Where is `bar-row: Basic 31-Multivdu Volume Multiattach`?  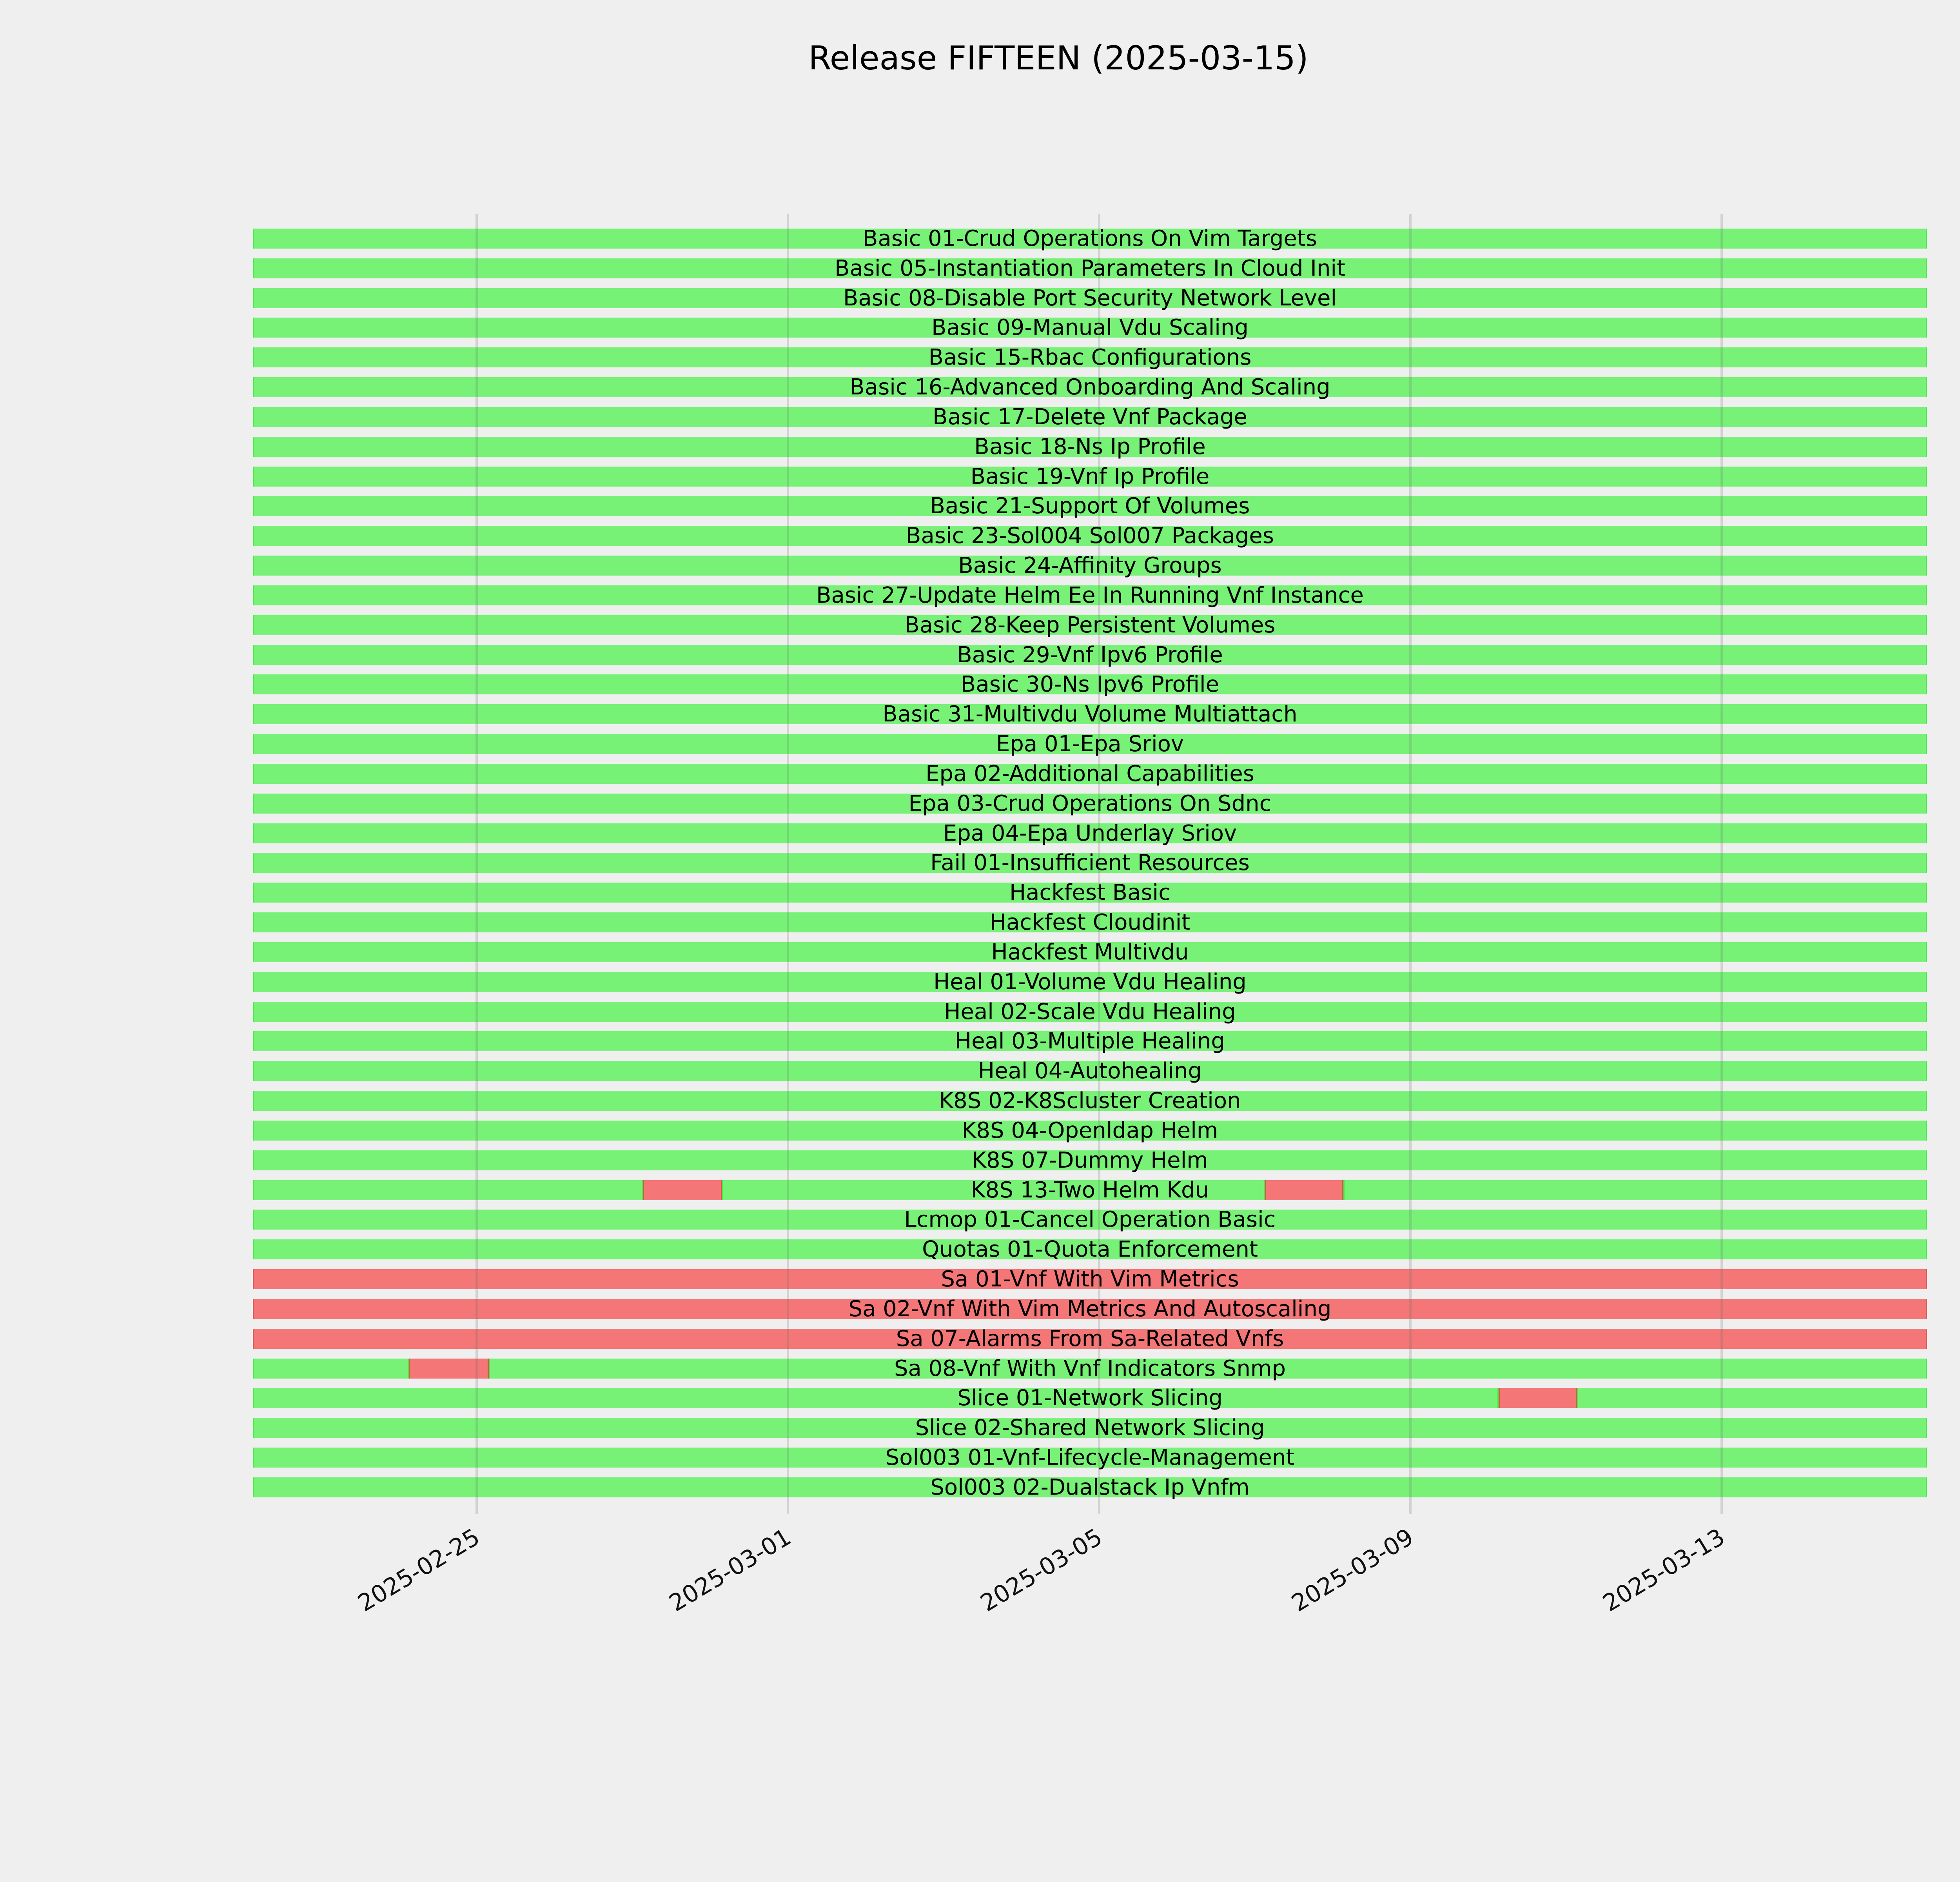
bar-row: Basic 31-Multivdu Volume Multiattach is located at coordinates (1090, 714).